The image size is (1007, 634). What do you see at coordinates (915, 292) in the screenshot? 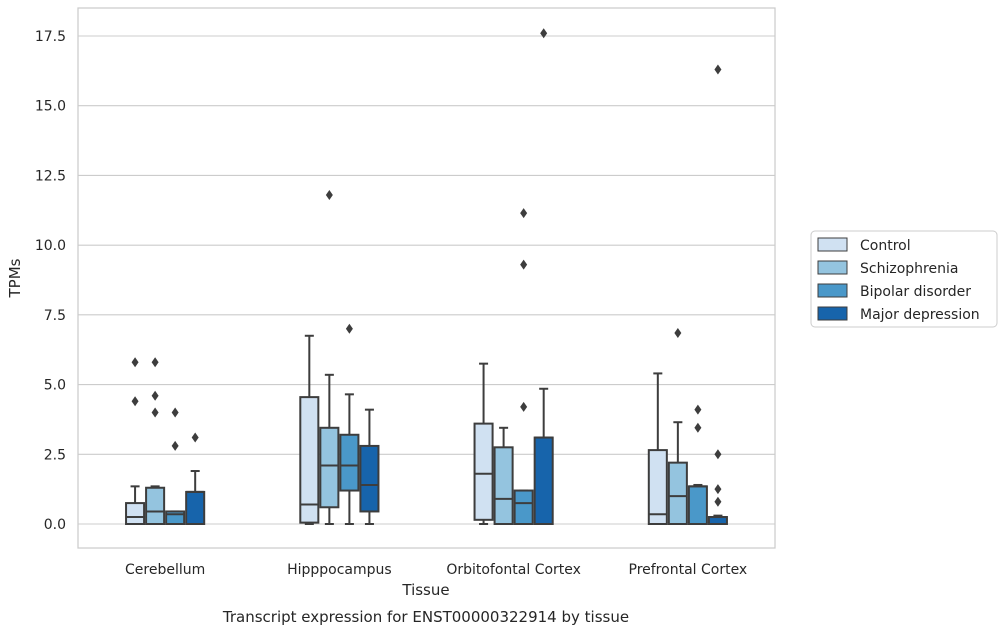
I see `legend-label: Bipolar disorder` at bounding box center [915, 292].